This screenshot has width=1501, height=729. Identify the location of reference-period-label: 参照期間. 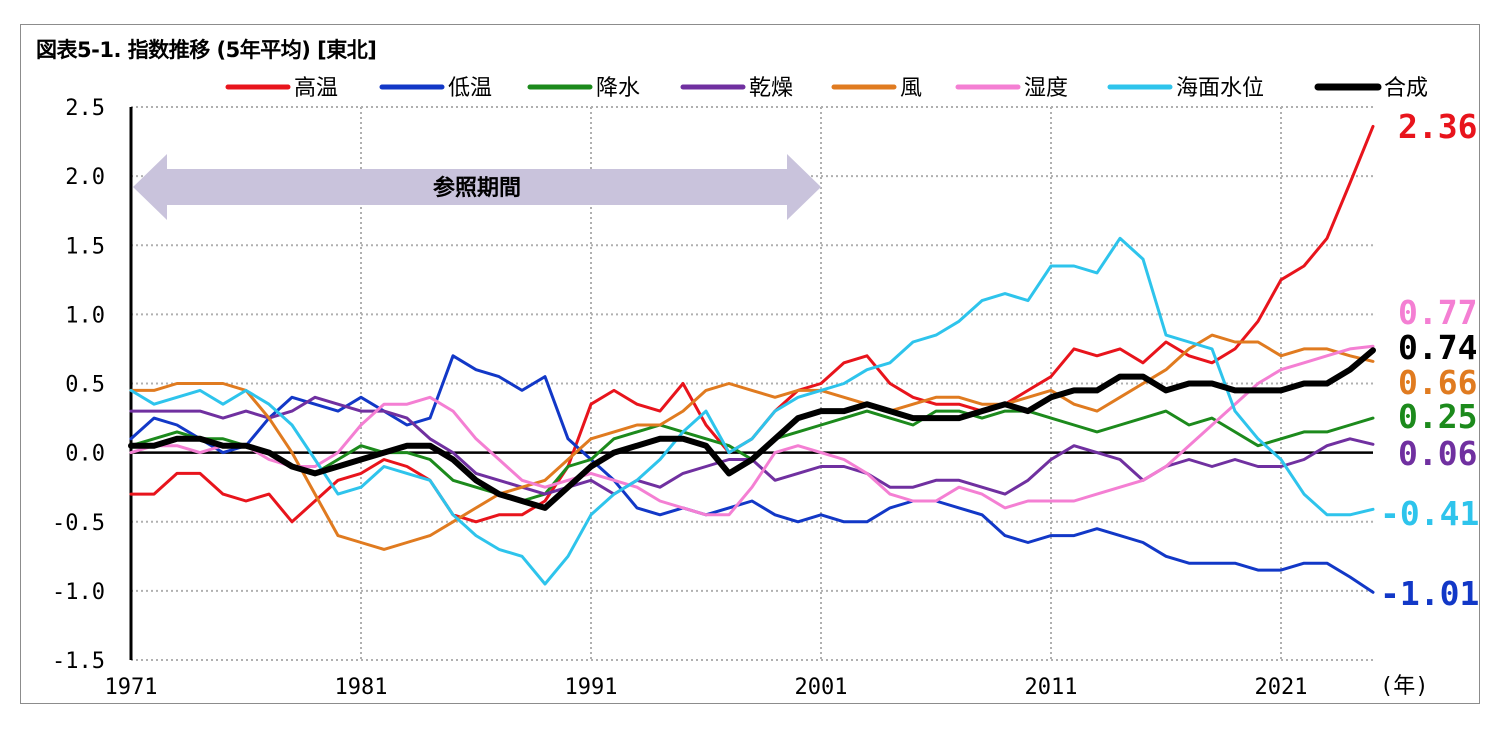
(477, 188).